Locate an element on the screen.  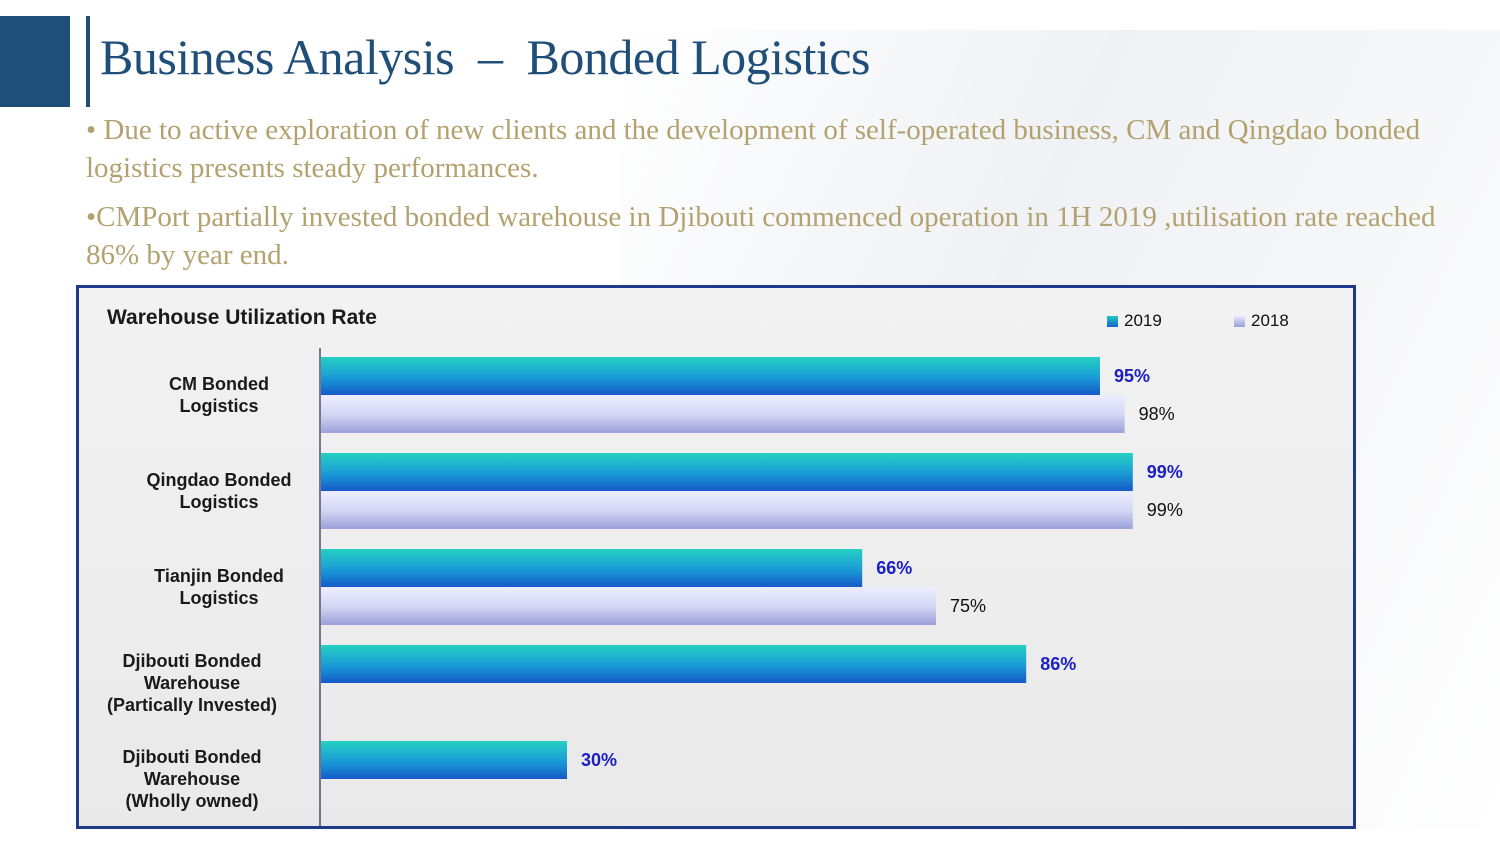
category-label: Djibouti Bonded Warehouse (Wholly owned) is located at coordinates (192, 779).